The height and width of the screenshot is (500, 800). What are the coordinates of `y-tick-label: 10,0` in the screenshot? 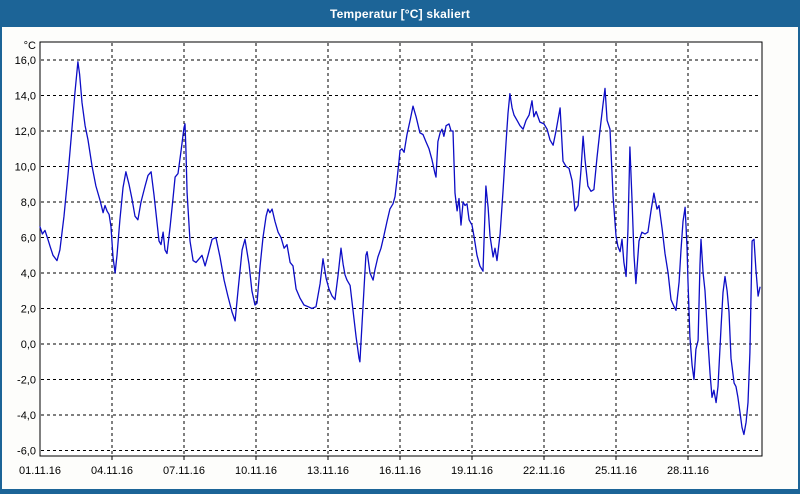 It's located at (25, 168).